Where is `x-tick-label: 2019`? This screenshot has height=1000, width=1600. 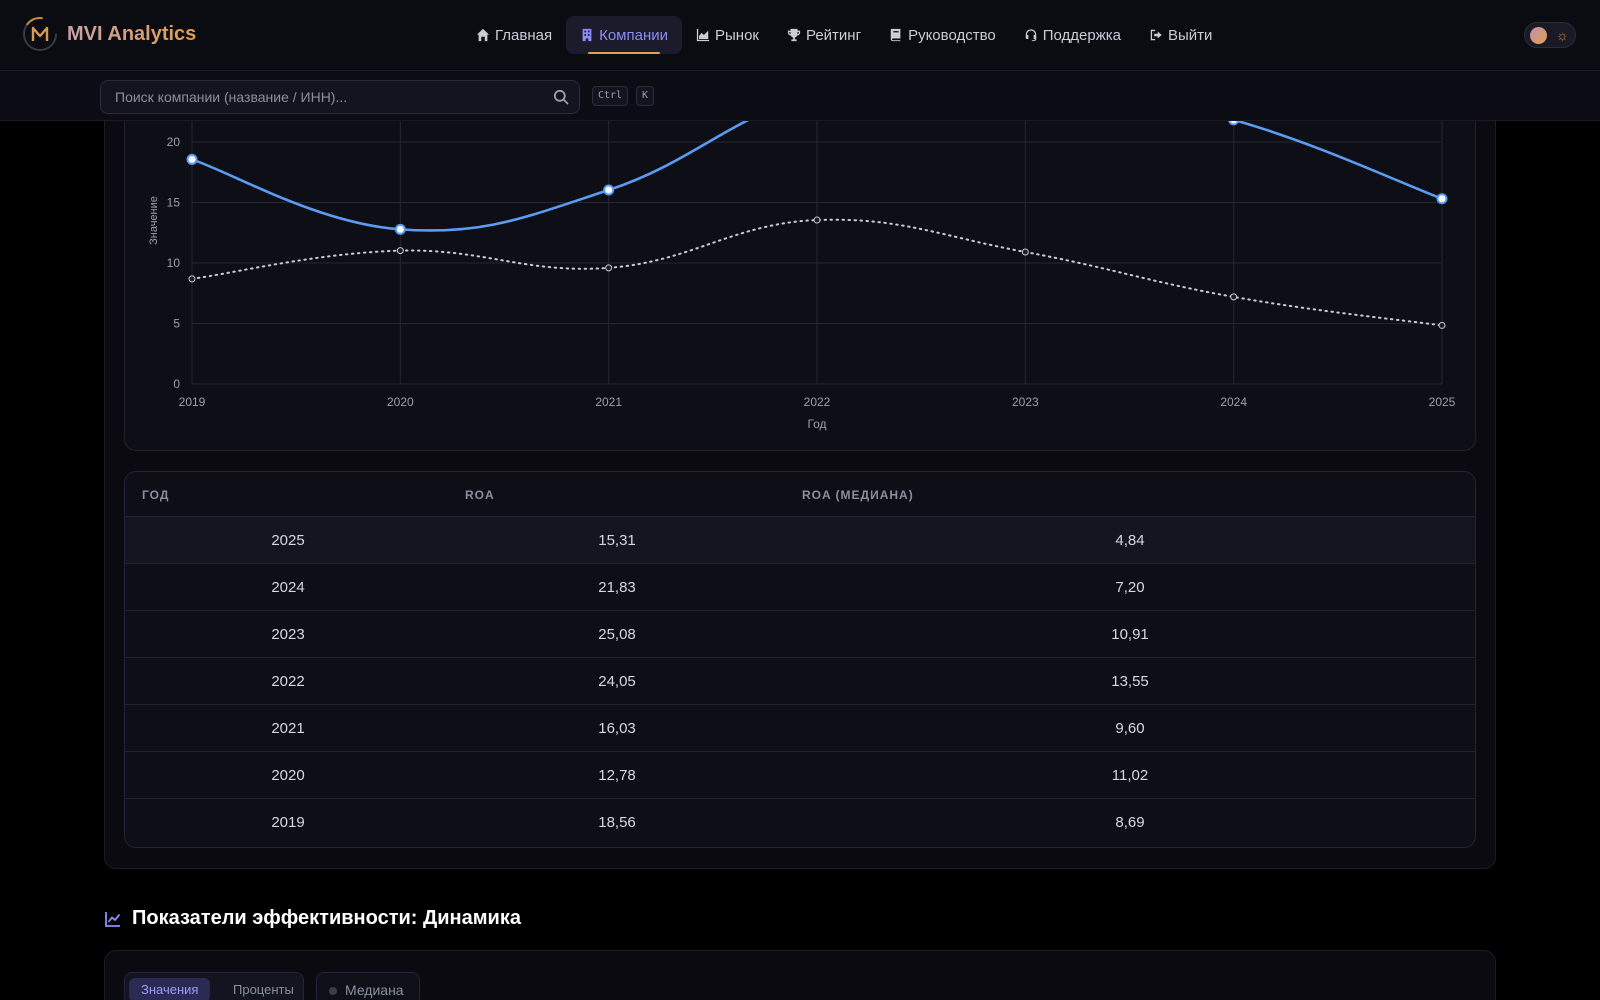 x-tick-label: 2019 is located at coordinates (192, 402).